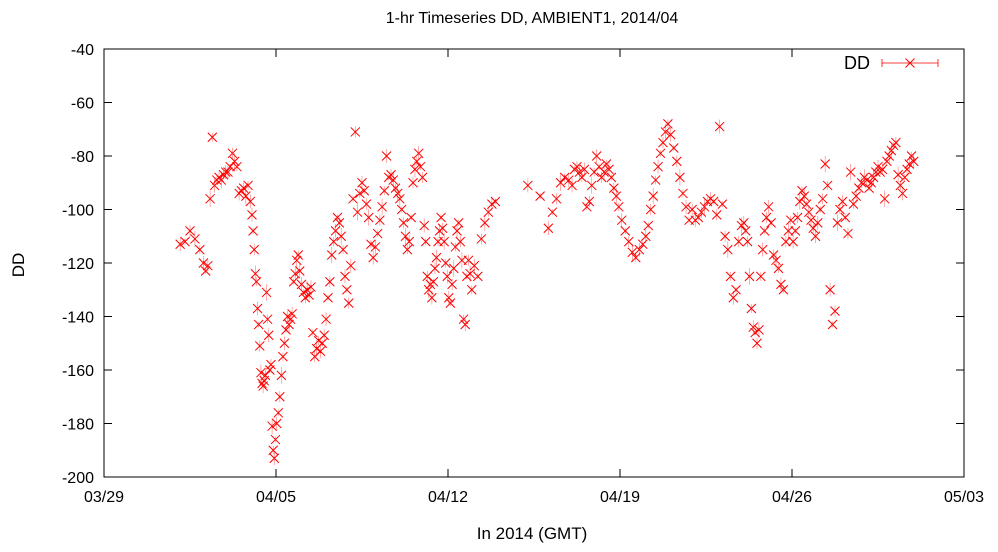  What do you see at coordinates (620, 497) in the screenshot?
I see `x-tick-label: 04/19` at bounding box center [620, 497].